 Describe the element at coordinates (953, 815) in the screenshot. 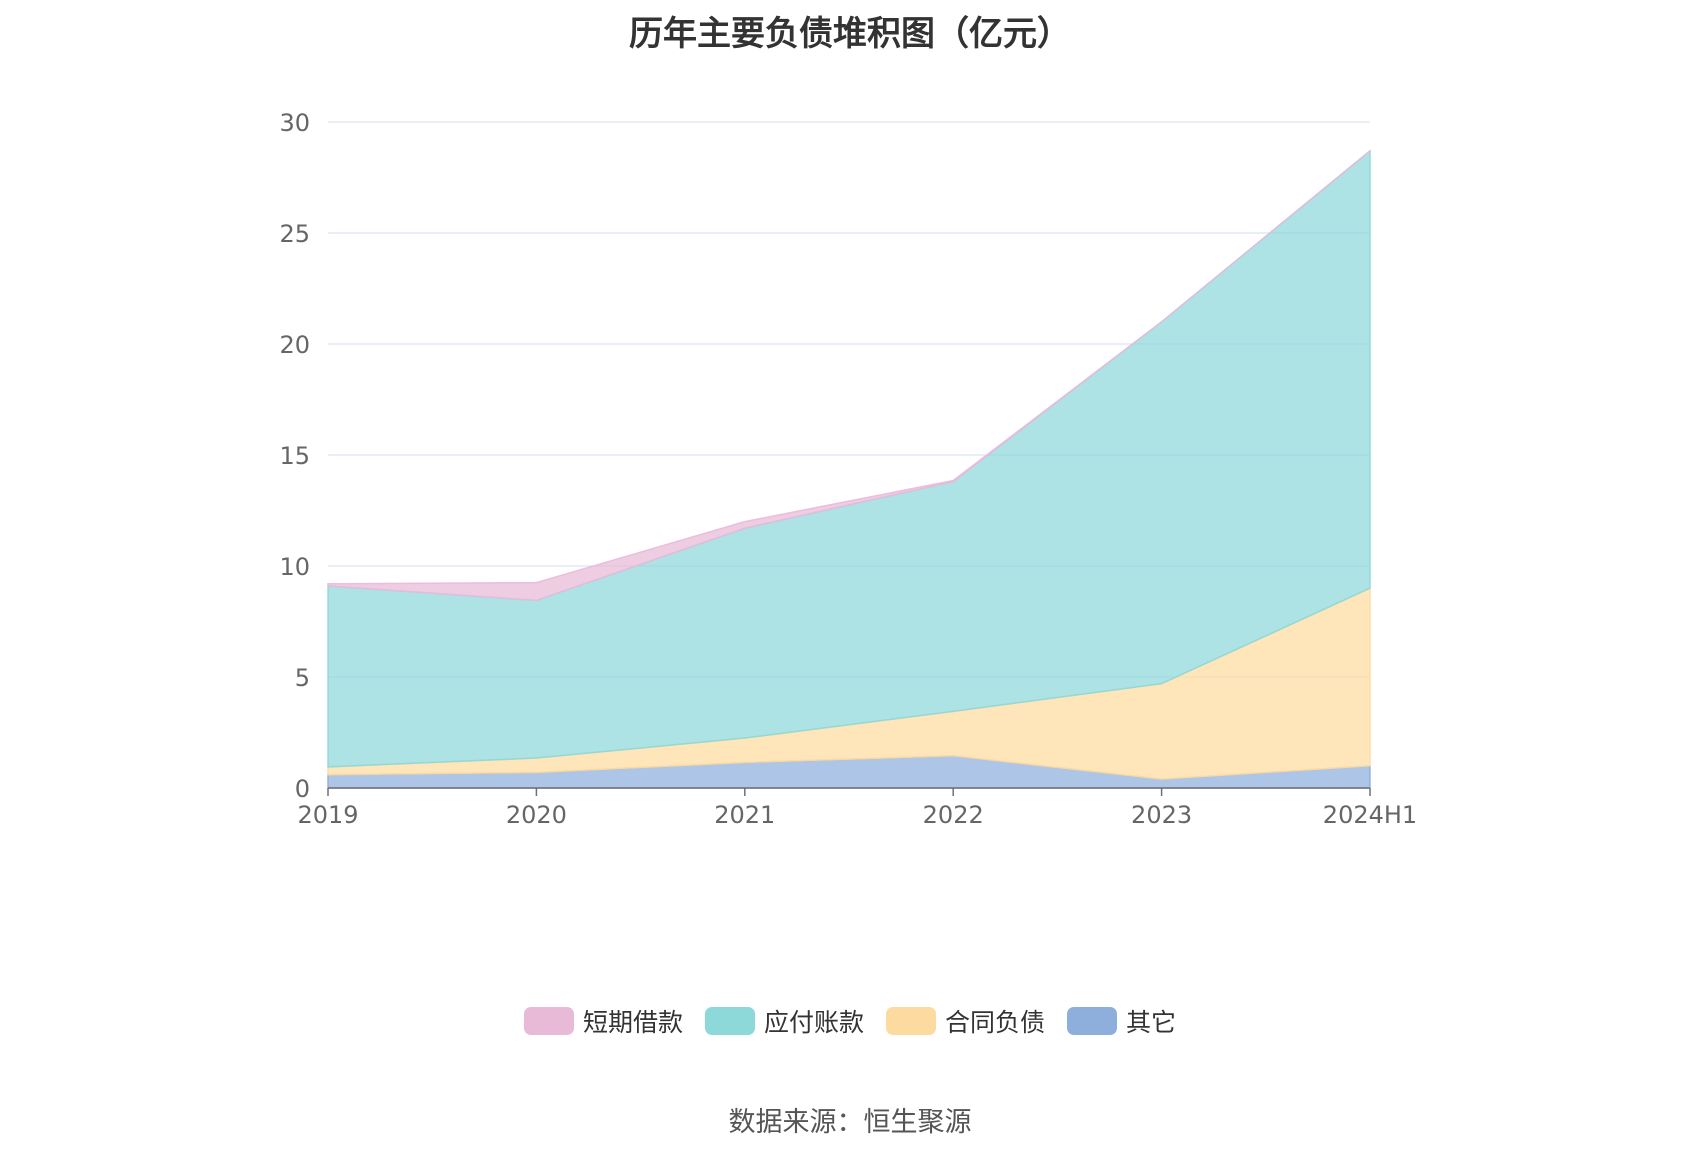

I see `x-tick-label: 2022` at that location.